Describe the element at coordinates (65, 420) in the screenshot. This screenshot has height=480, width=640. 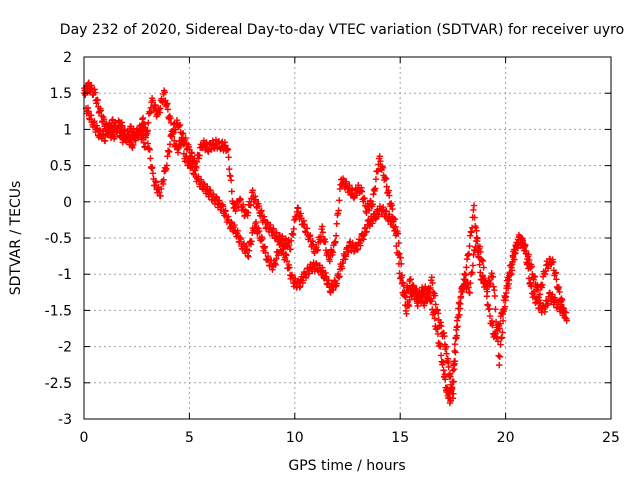
I see `y-tick-label: -3` at that location.